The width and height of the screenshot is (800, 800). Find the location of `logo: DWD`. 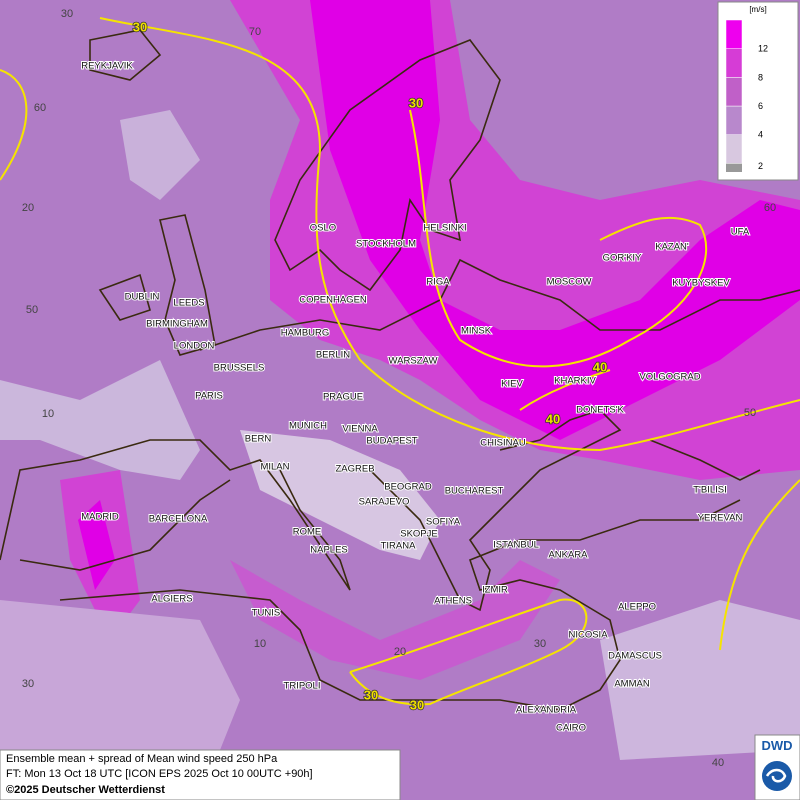

logo: DWD is located at coordinates (777, 767).